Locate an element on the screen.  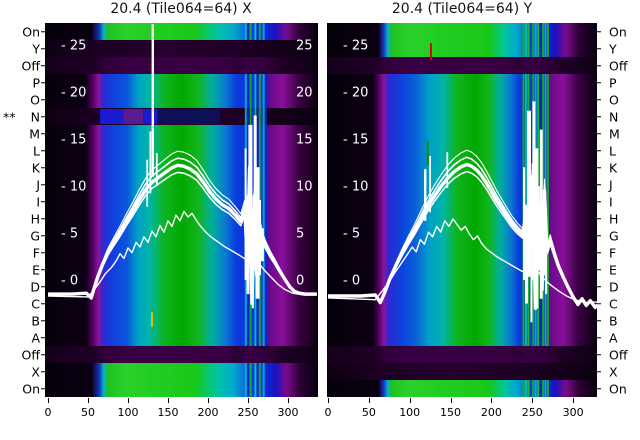
y-tick-label-inner-left: - 0 is located at coordinates (69, 281).